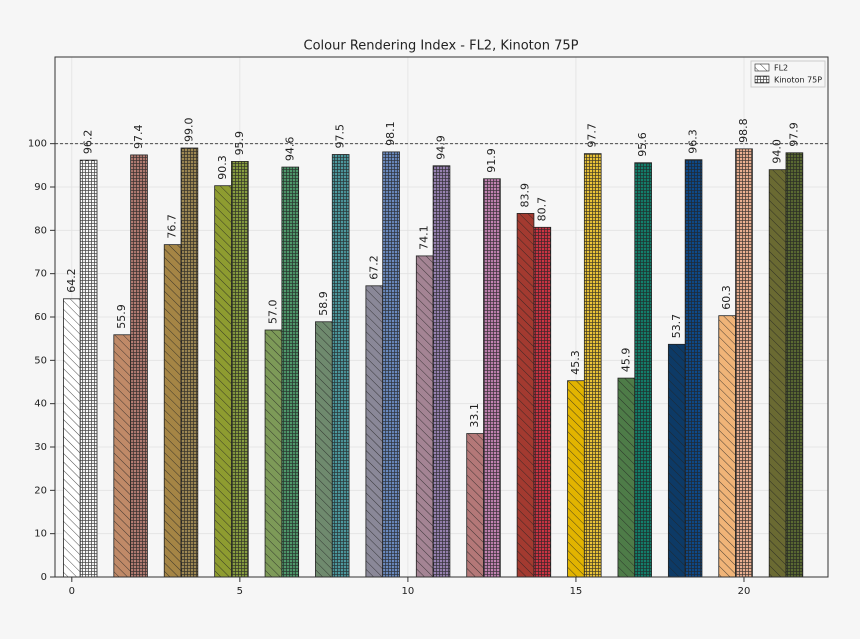 This screenshot has width=860, height=639. I want to click on x-tick-label: 15, so click(576, 591).